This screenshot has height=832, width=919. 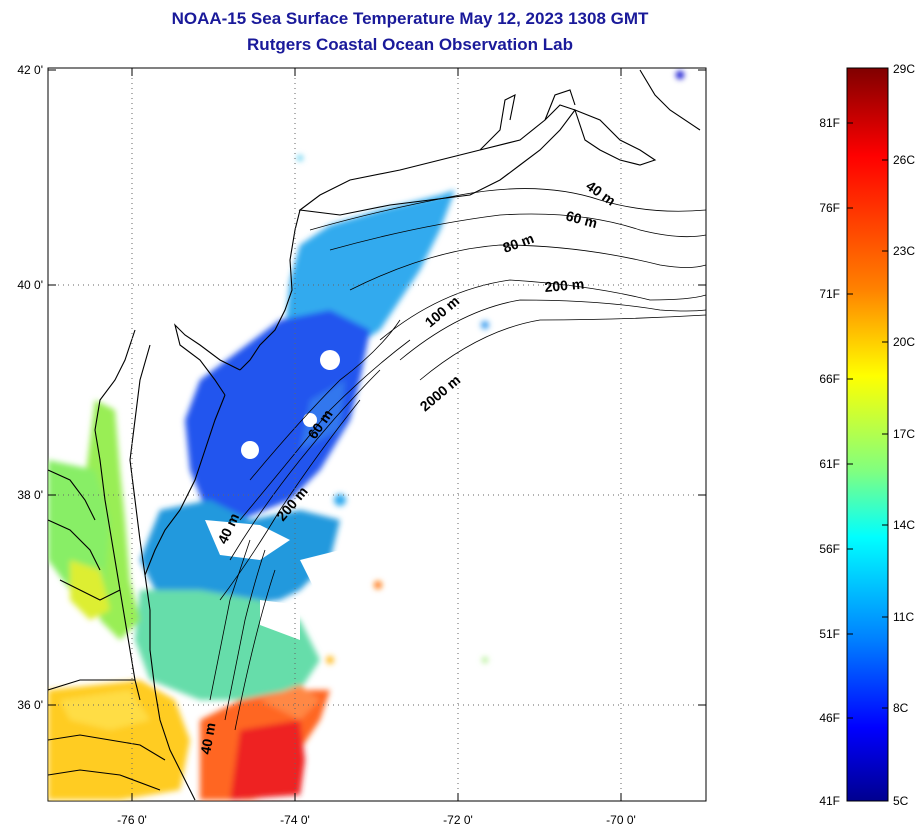 I want to click on lon-label: -70 0', so click(x=621, y=820).